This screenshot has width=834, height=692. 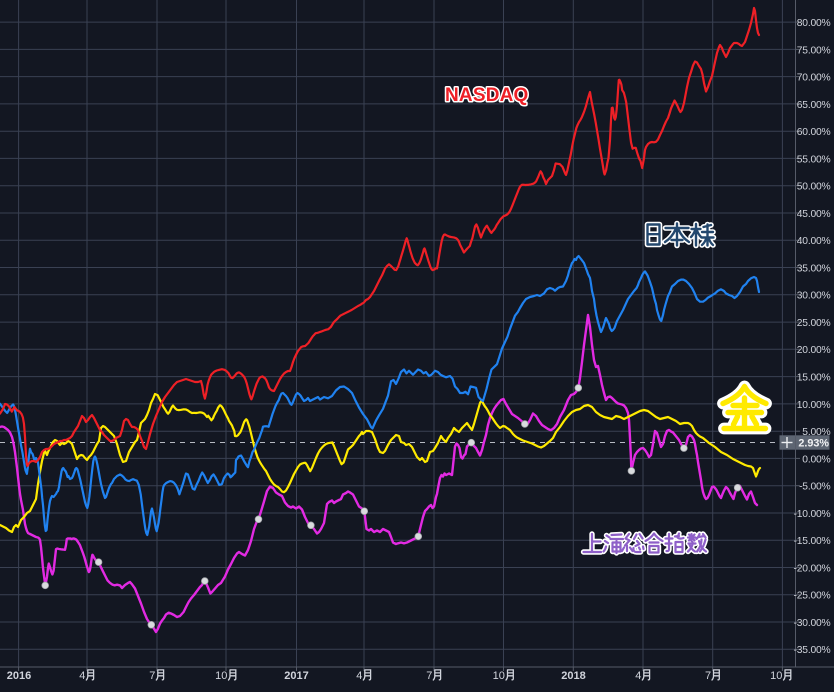 I want to click on svg-text: 55.00%, so click(x=814, y=159).